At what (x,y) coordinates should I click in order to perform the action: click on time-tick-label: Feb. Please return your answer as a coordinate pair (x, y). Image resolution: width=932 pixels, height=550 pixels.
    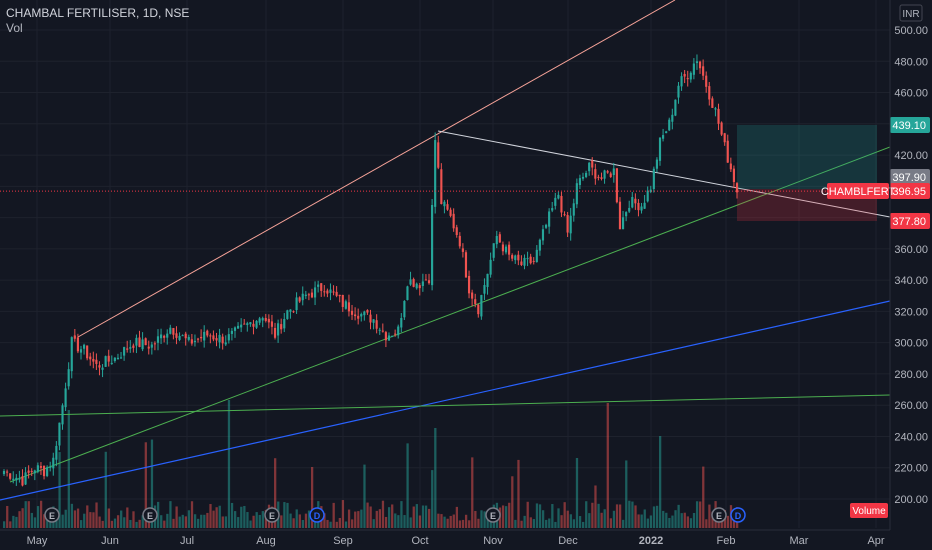
    Looking at the image, I should click on (726, 541).